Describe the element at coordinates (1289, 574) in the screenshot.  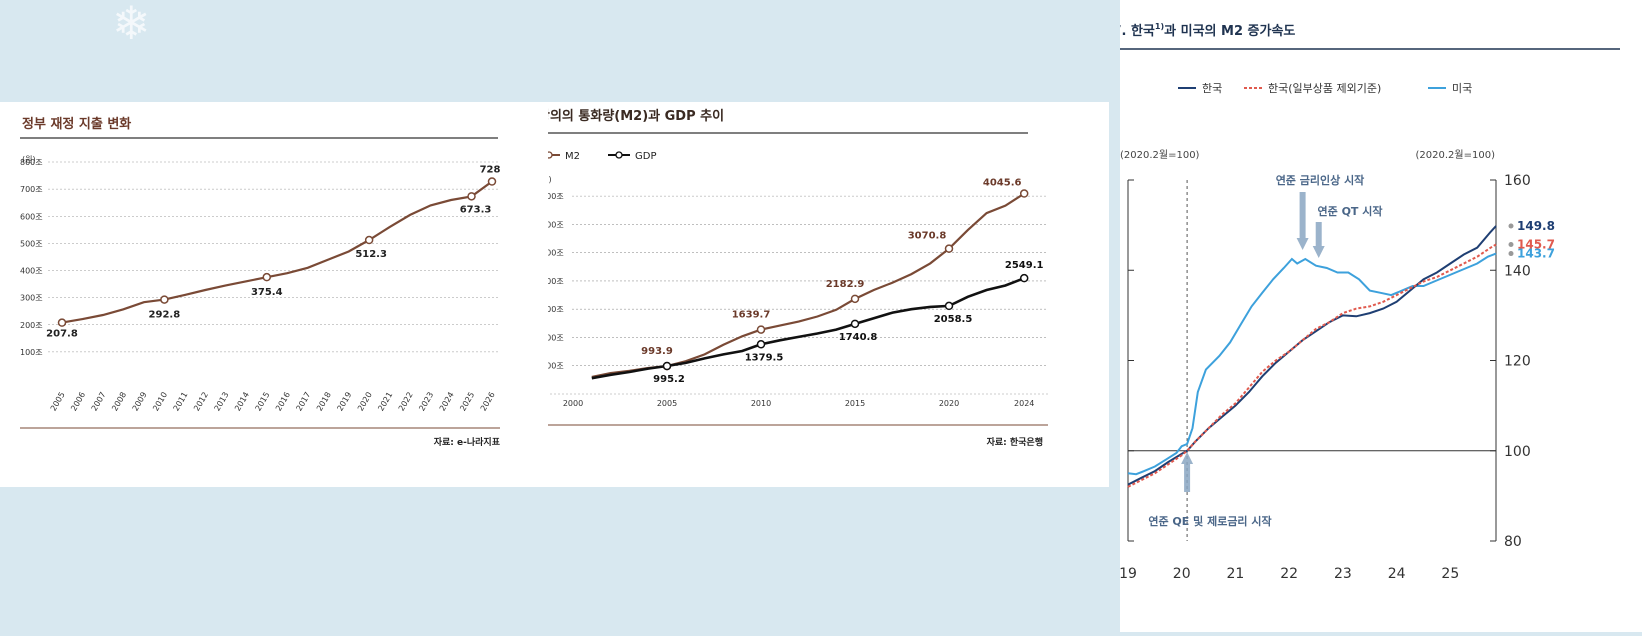
I see `x-tick-label: 22` at that location.